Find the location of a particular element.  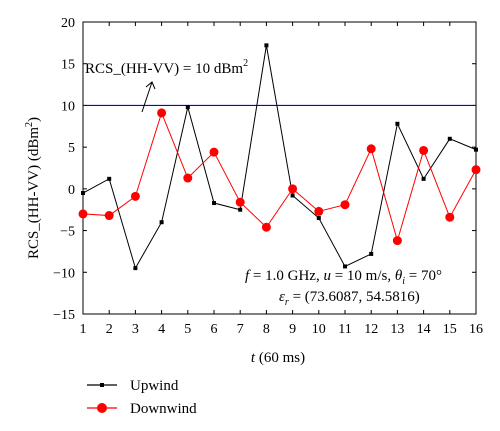

legend-item-upwind: Upwind is located at coordinates (133, 386).